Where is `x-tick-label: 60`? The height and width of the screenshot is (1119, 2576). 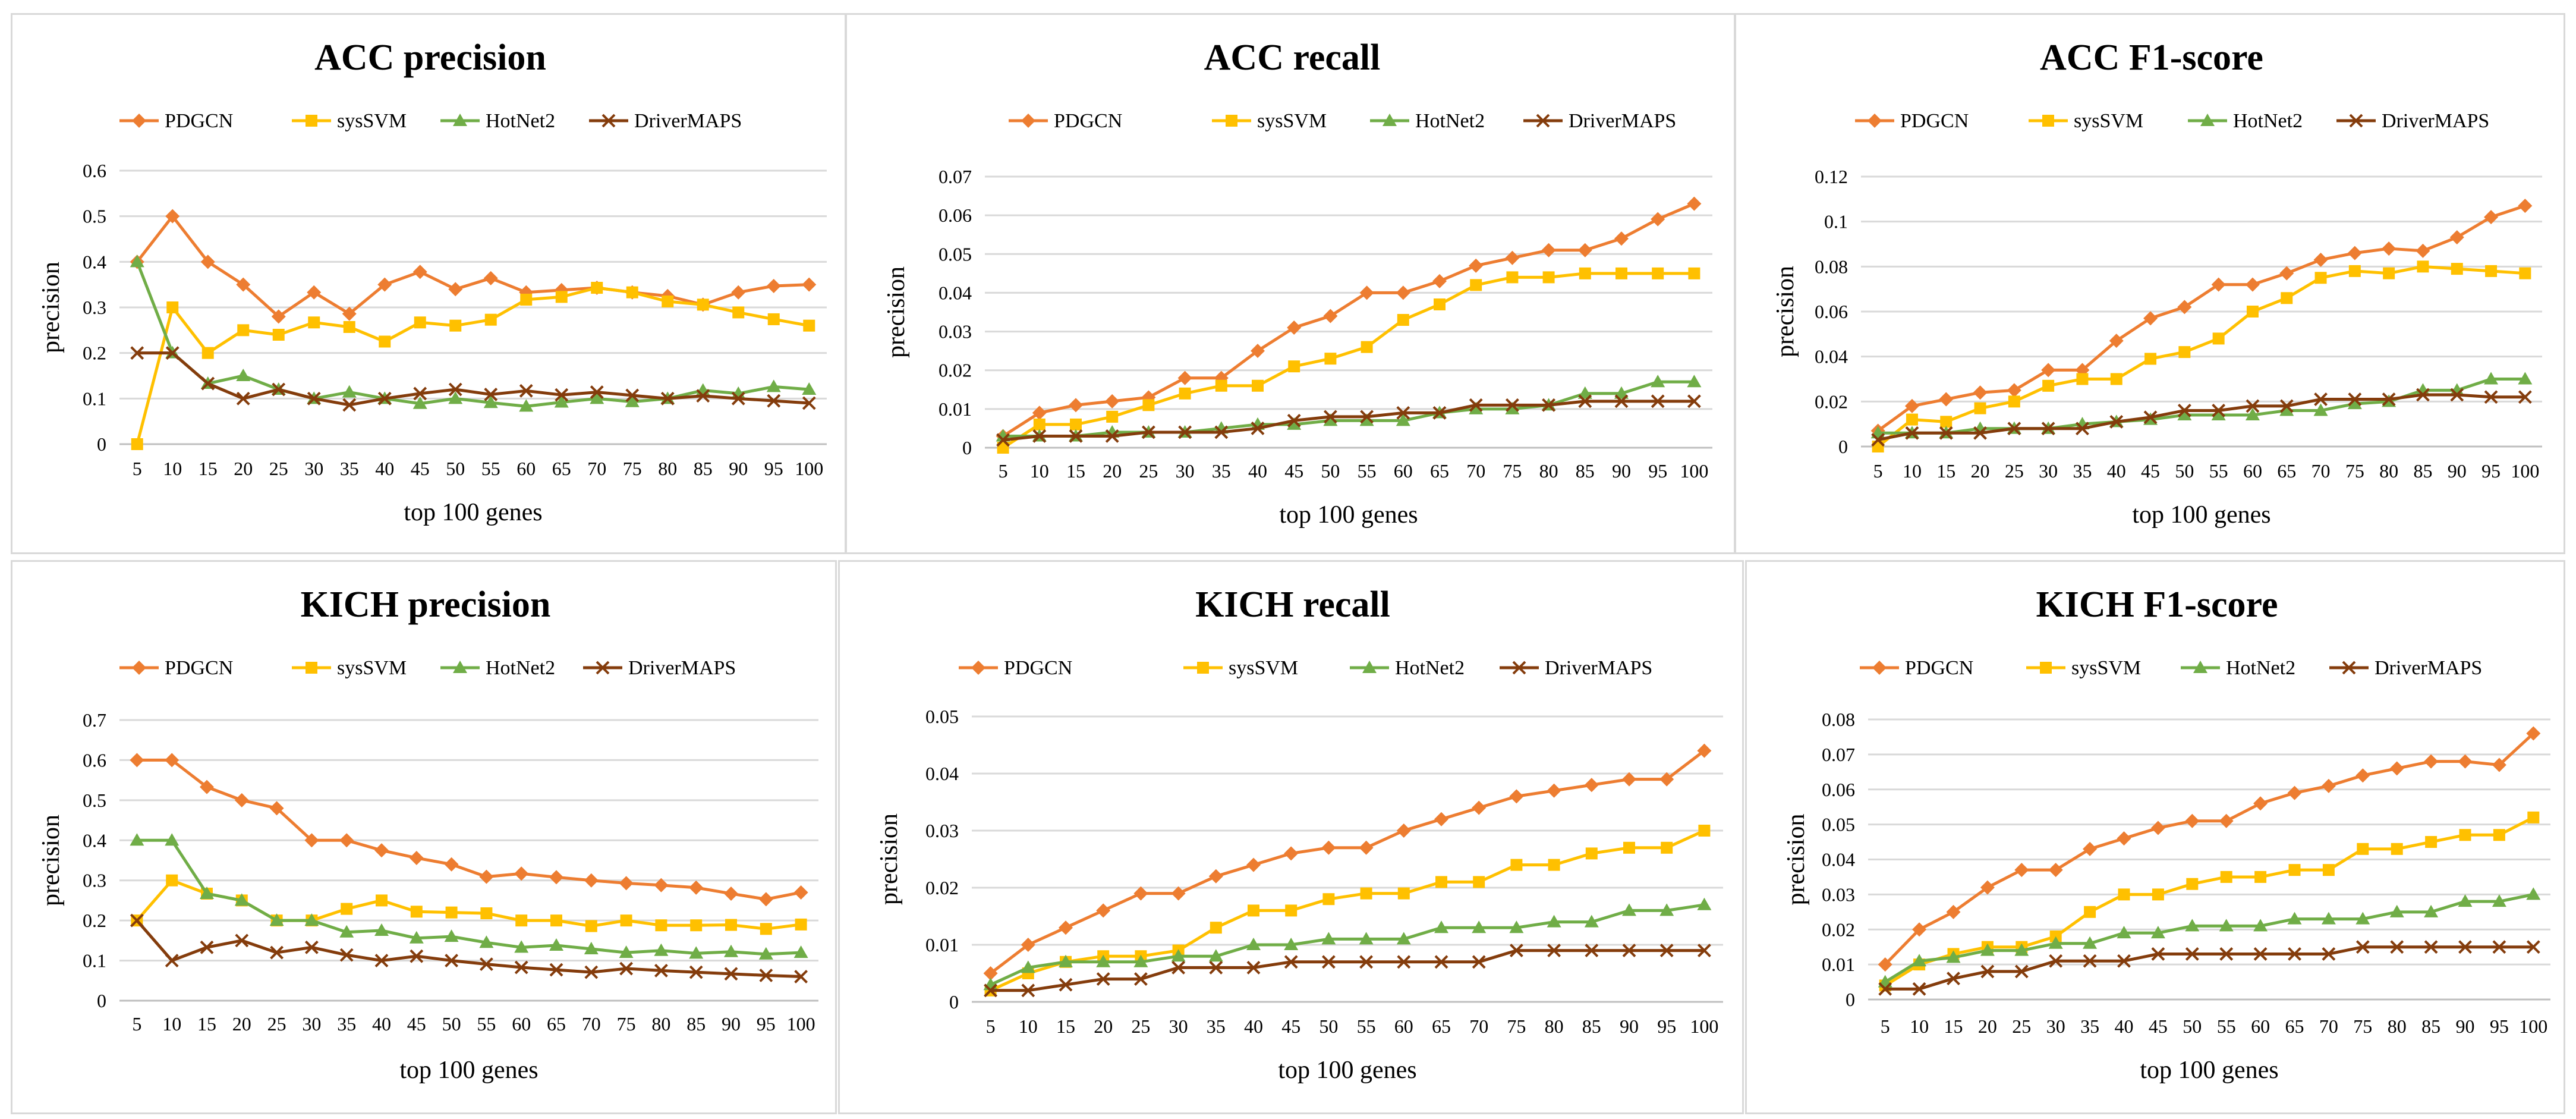 x-tick-label: 60 is located at coordinates (526, 468).